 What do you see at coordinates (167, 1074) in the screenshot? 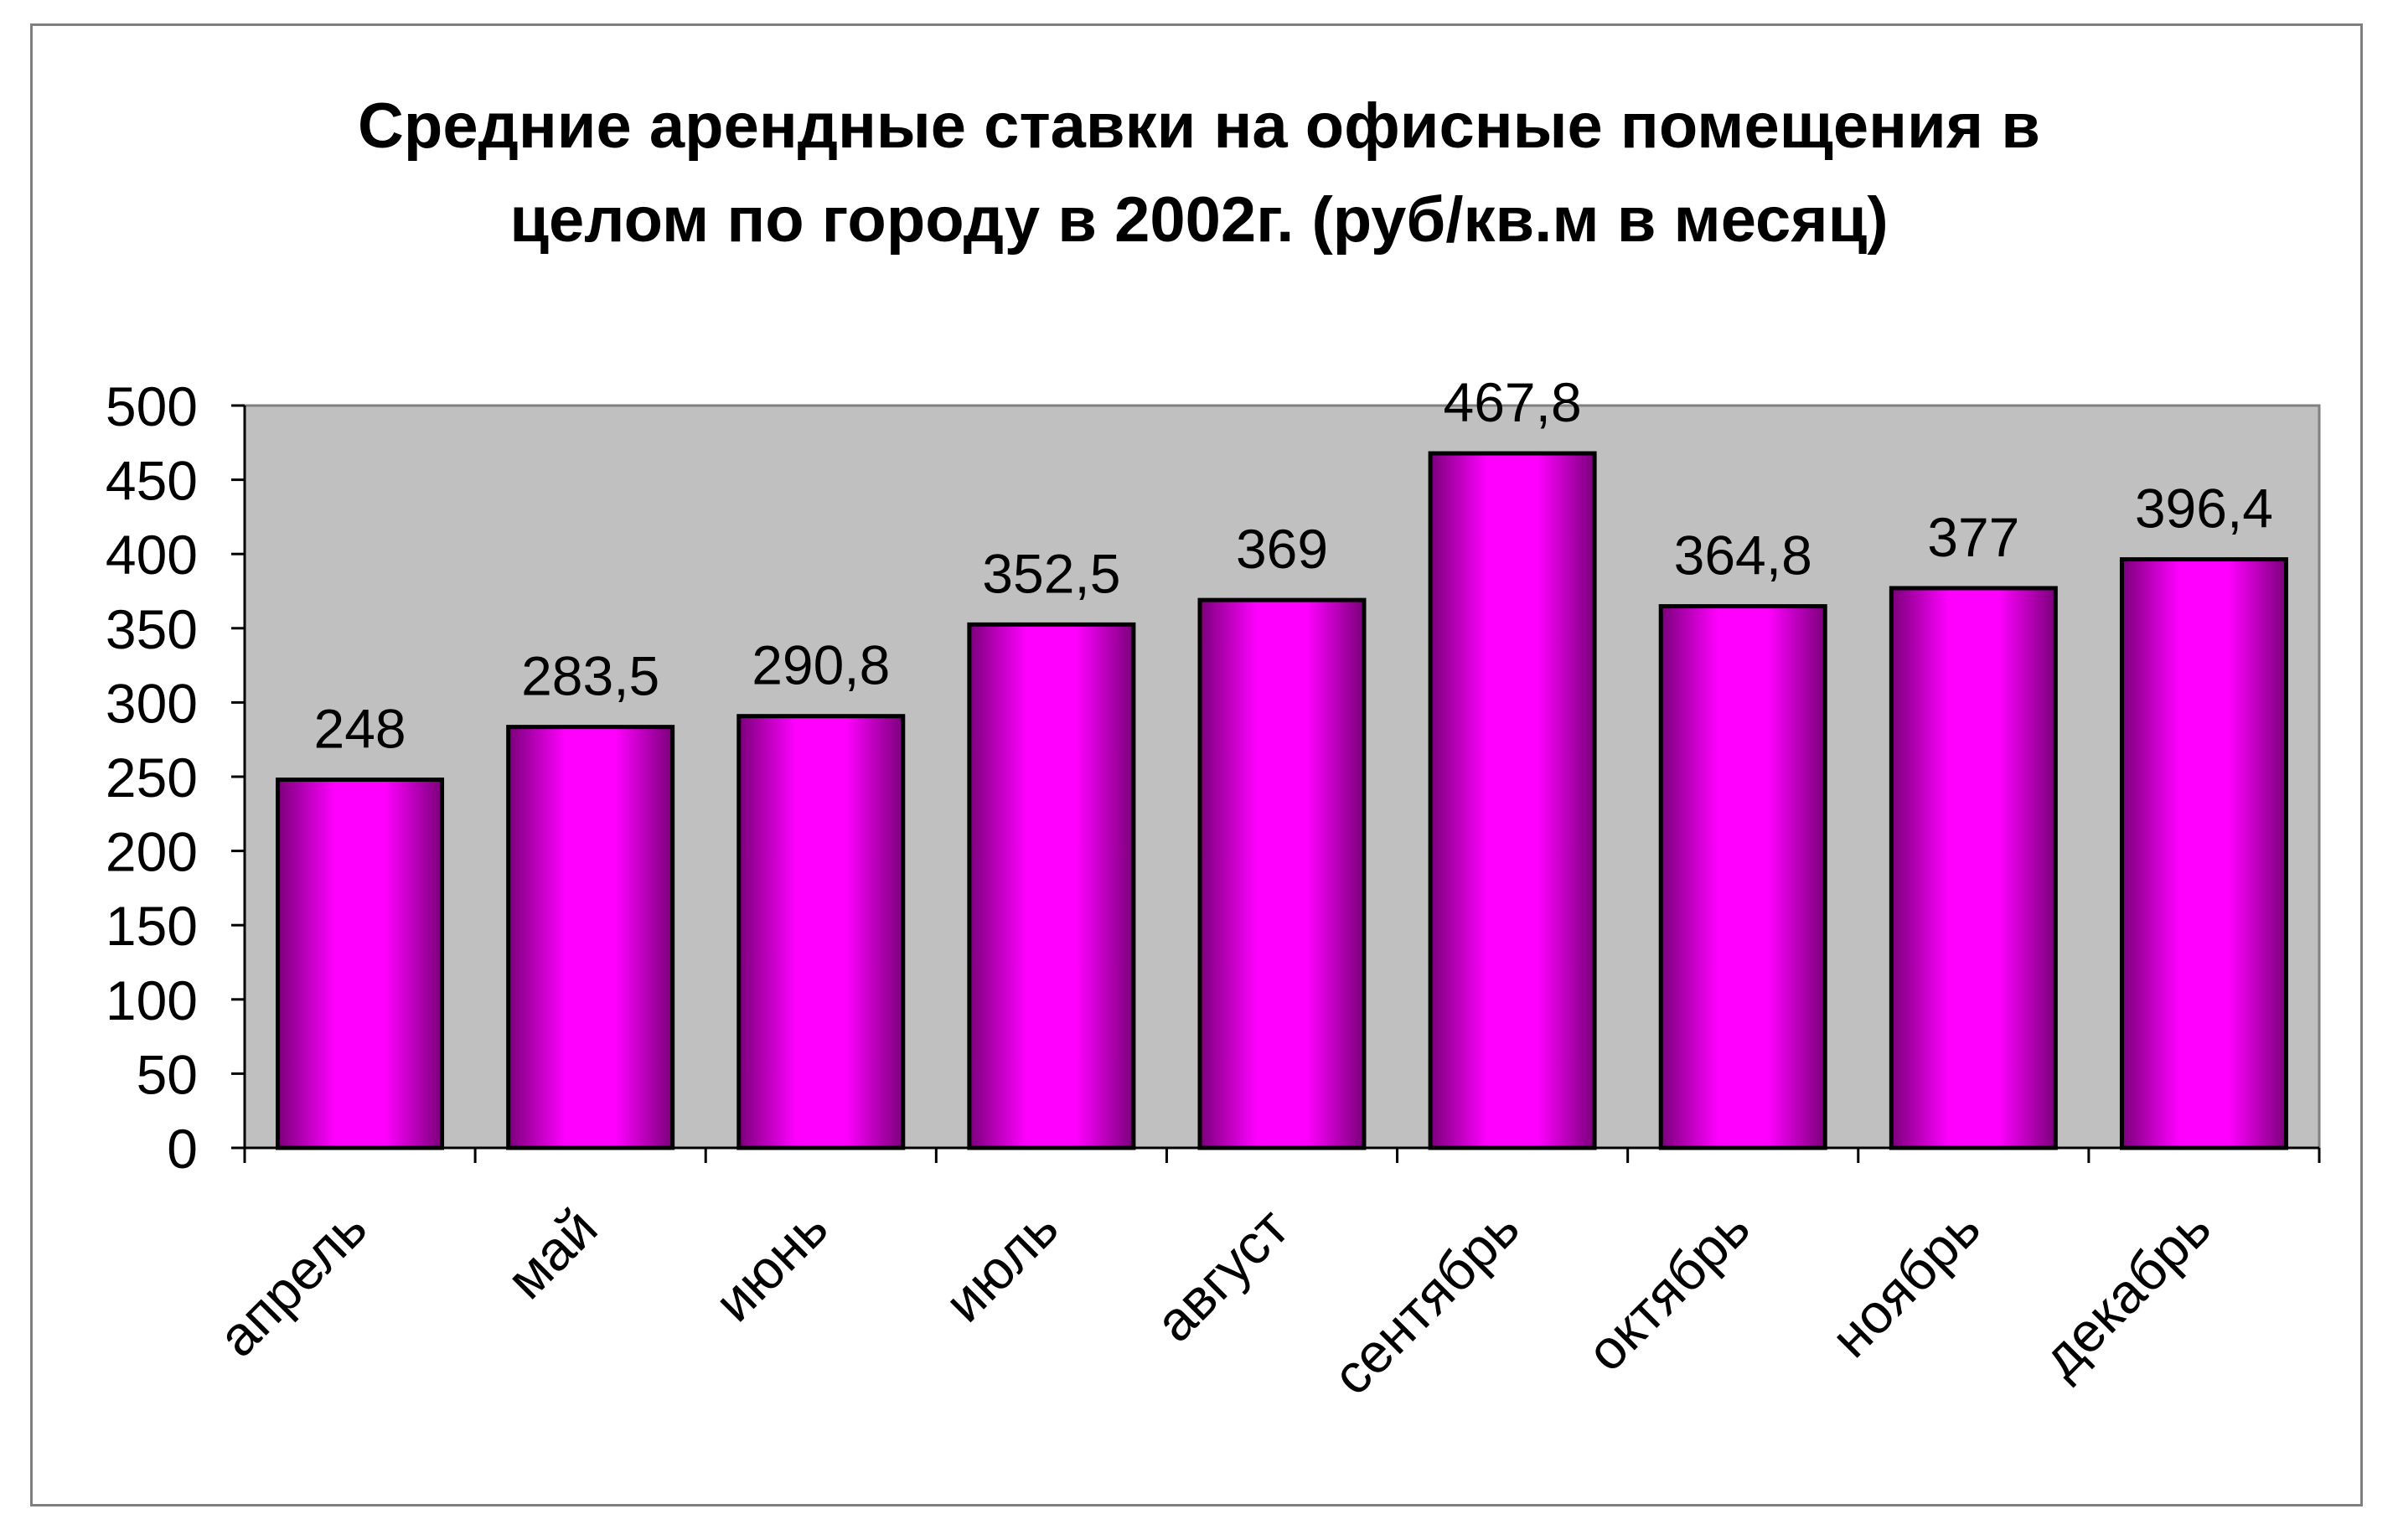
I see `y-tick-label: 50` at bounding box center [167, 1074].